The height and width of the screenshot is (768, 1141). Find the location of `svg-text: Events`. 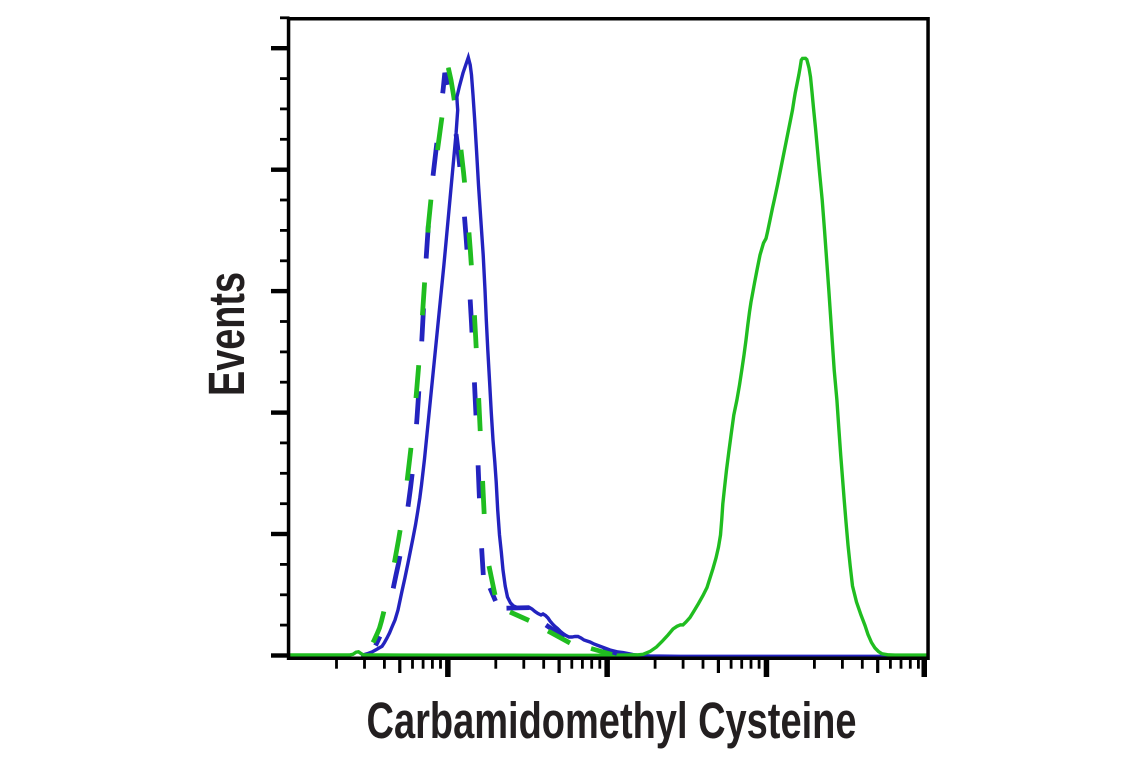

svg-text: Events is located at coordinates (226, 334).